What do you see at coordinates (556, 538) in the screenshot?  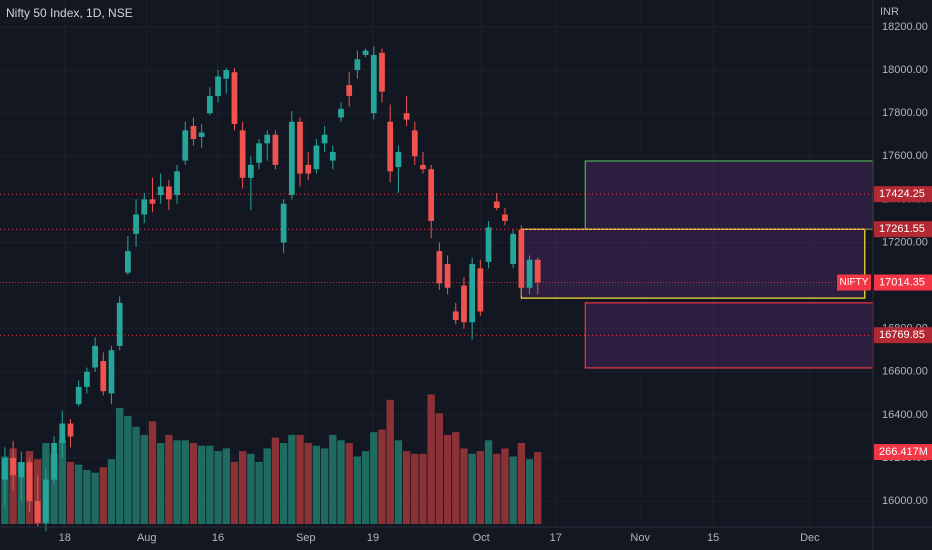 I see `x-tick-label: 17` at bounding box center [556, 538].